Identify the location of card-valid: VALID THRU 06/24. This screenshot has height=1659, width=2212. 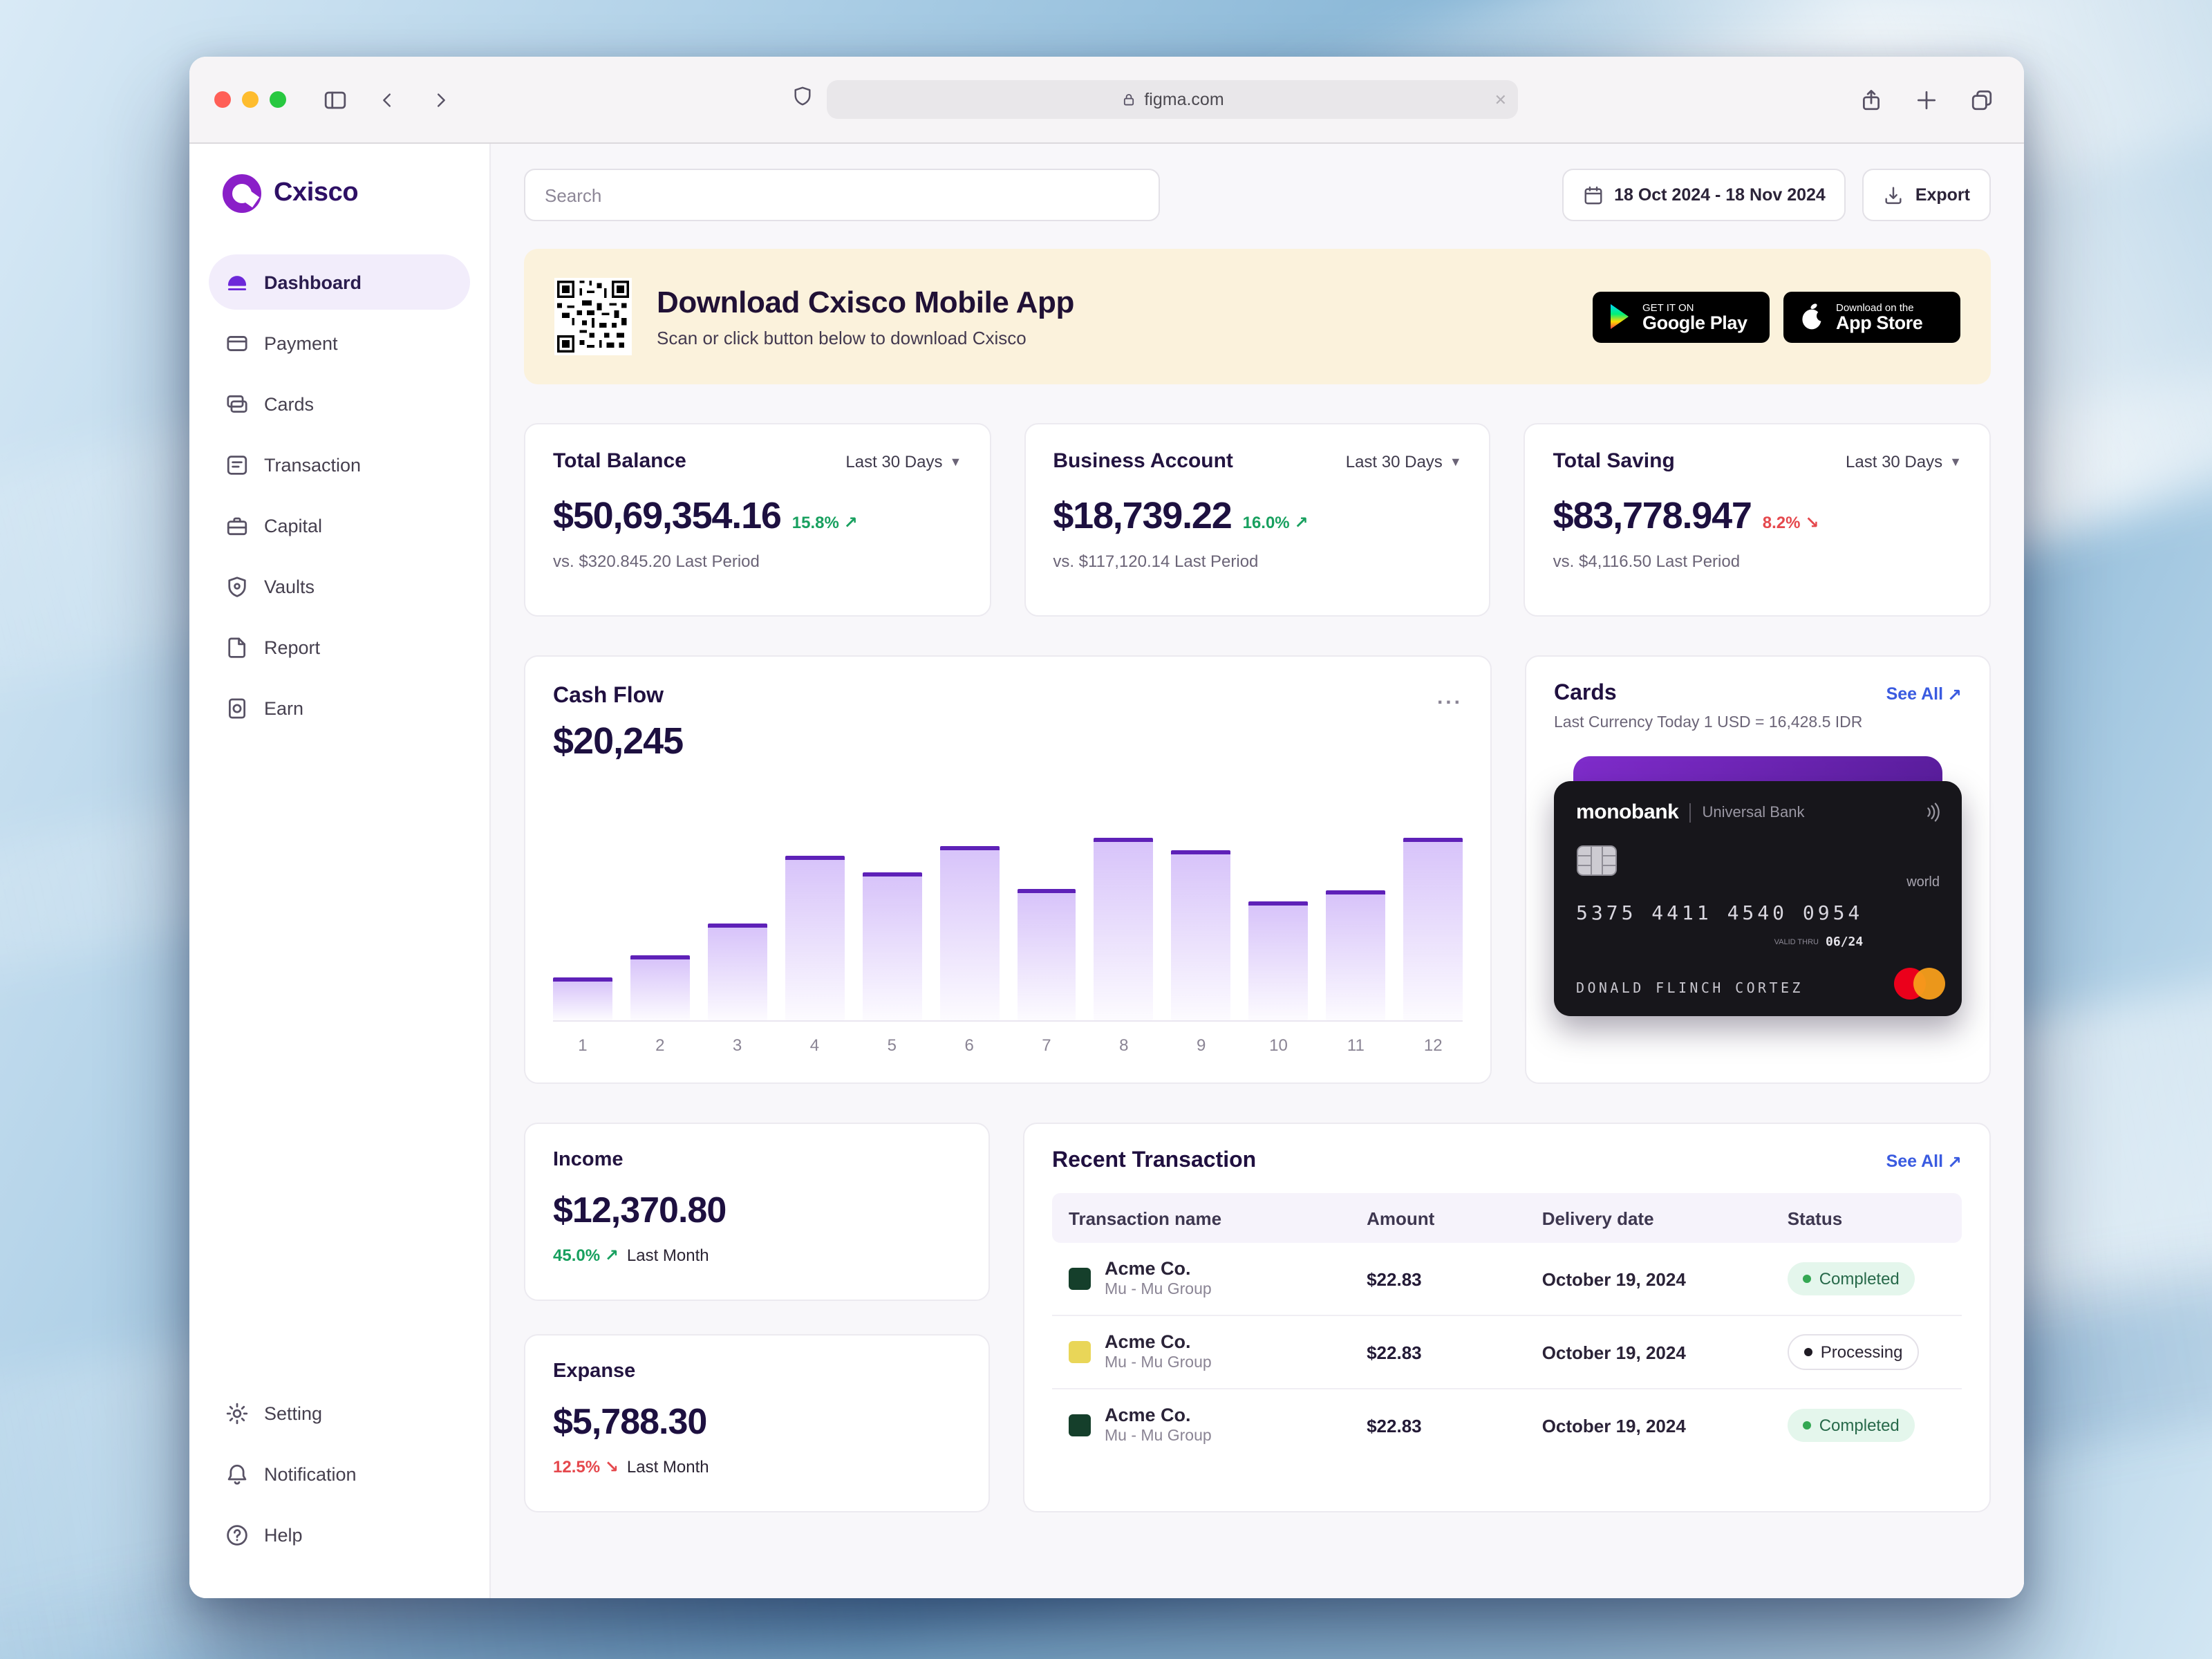
(1819, 943).